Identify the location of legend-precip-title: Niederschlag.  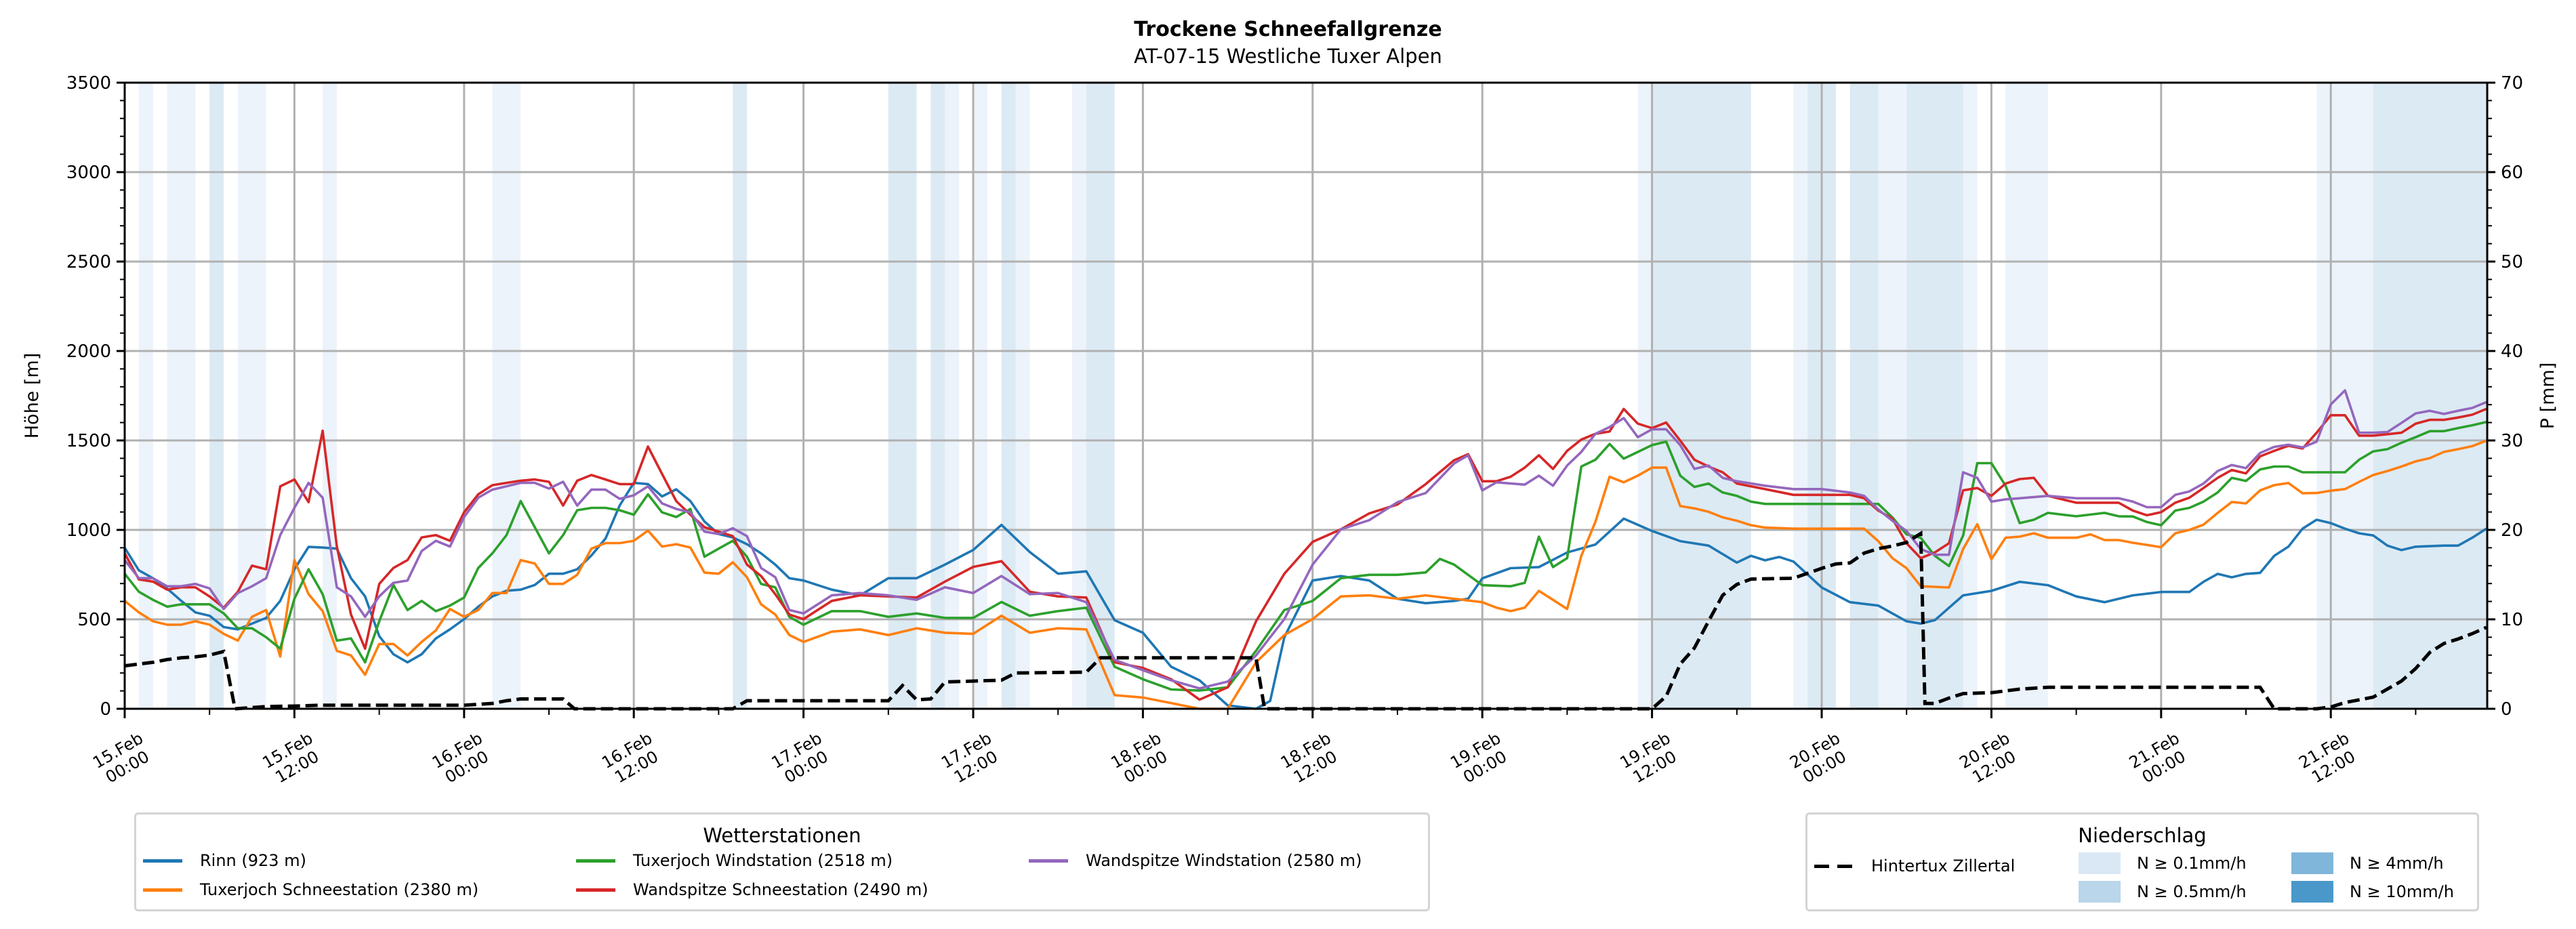
(2142, 835).